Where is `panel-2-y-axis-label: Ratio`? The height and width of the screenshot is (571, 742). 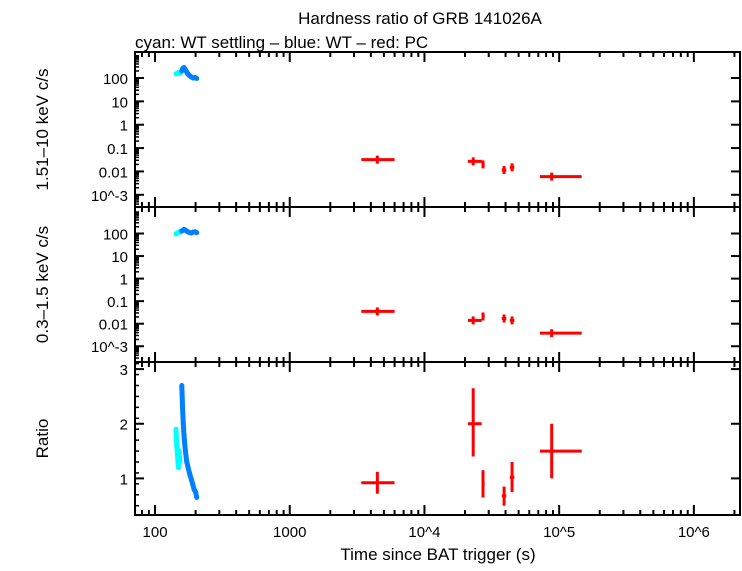 panel-2-y-axis-label: Ratio is located at coordinates (42, 439).